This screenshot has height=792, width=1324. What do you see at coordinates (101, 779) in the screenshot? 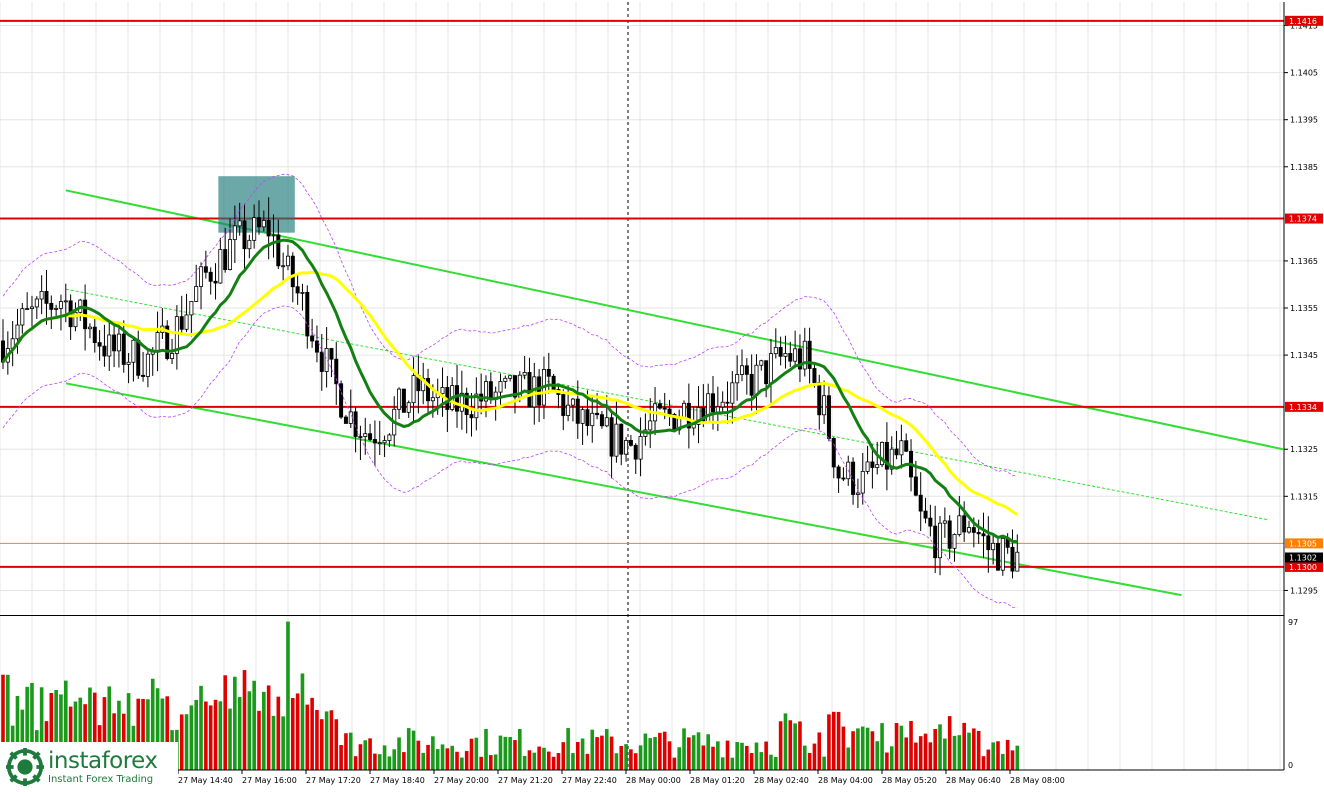
I see `brand-tagline: Instant Forex Trading` at bounding box center [101, 779].